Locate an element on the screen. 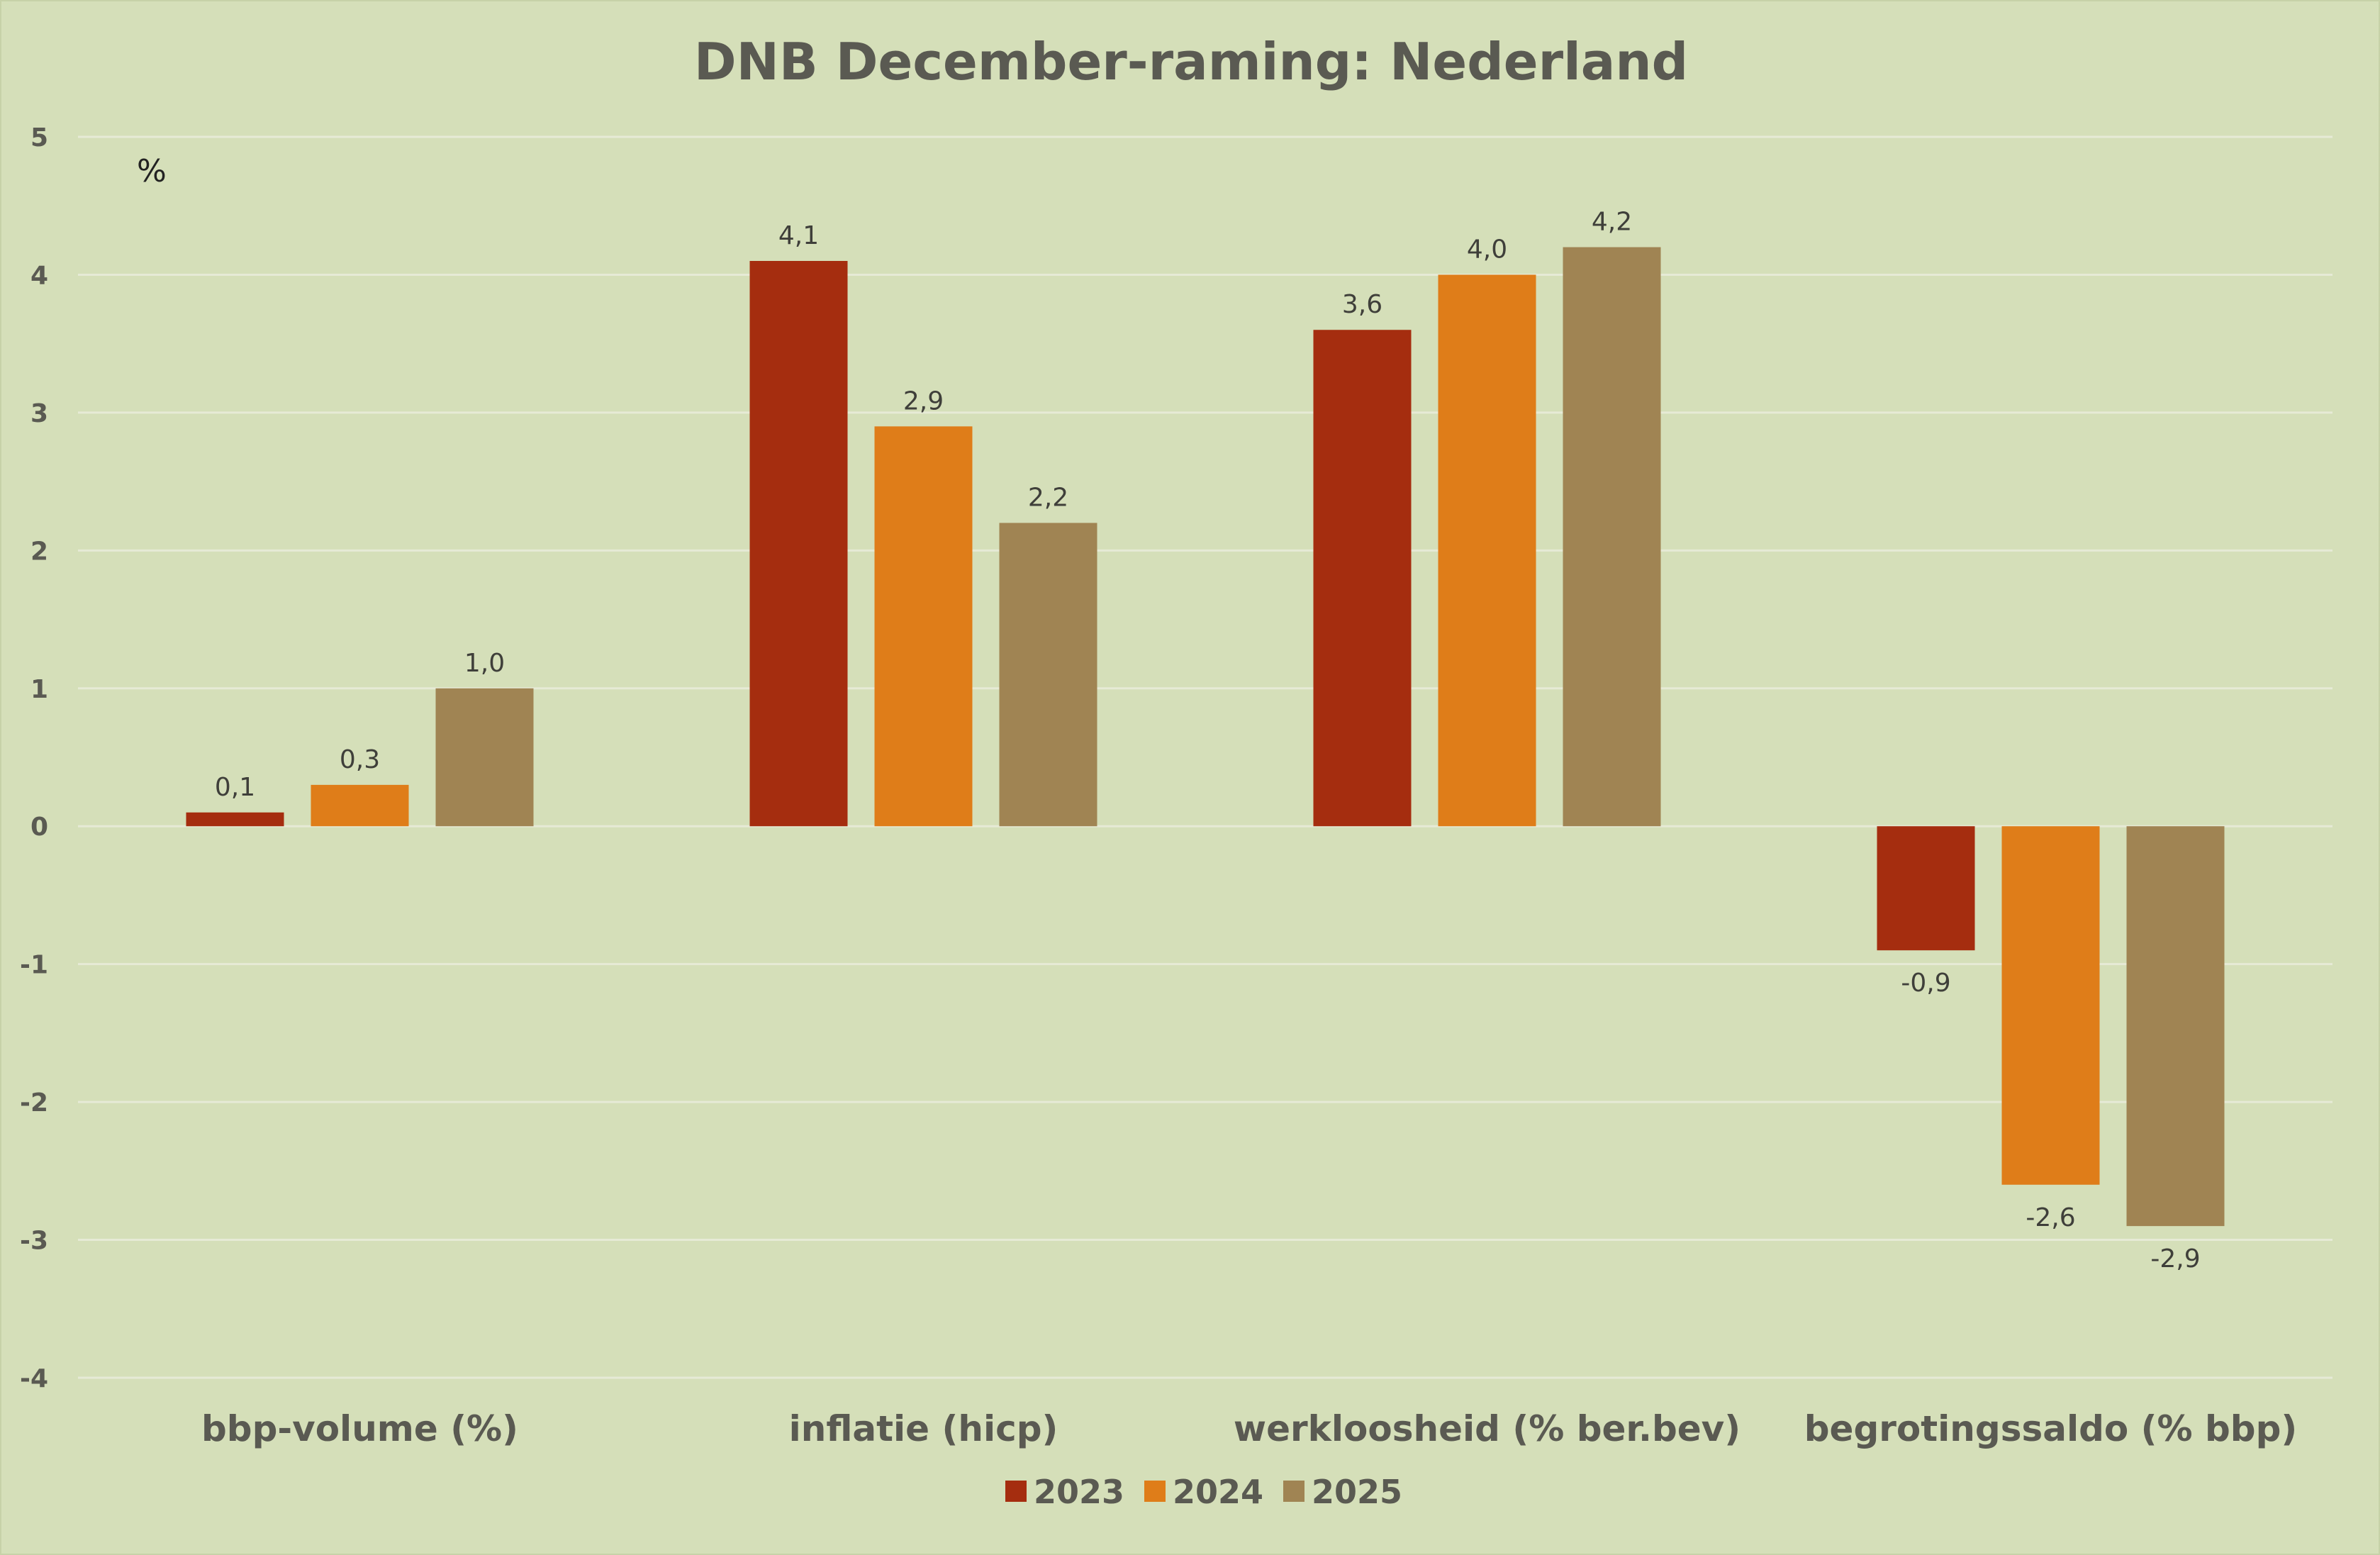  y-axis-ticks: 5 4 3 2 1 0 -1 -2 -3 -4 is located at coordinates (34, 758).